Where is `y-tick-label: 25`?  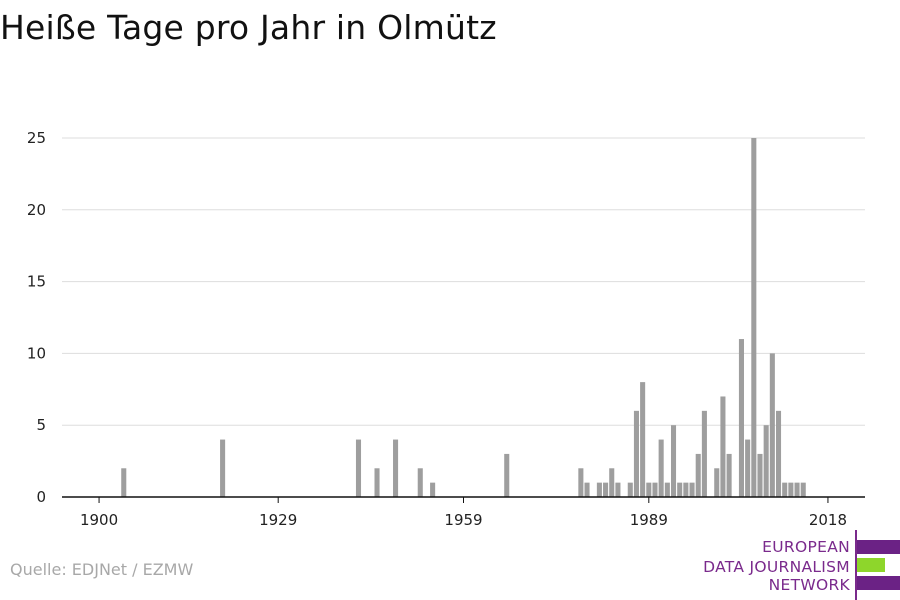 y-tick-label: 25 is located at coordinates (36, 138).